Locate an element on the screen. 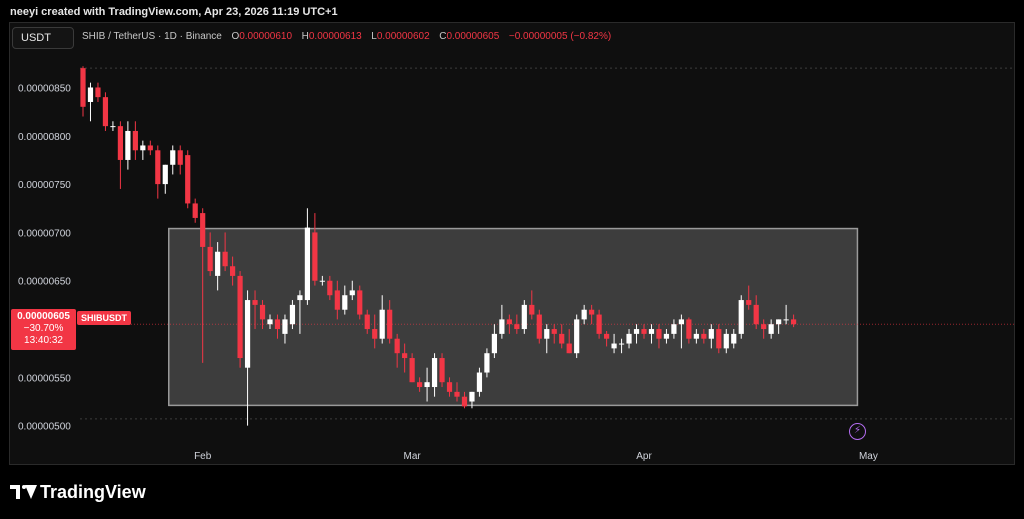 The image size is (1024, 519). candle-body is located at coordinates (247, 334).